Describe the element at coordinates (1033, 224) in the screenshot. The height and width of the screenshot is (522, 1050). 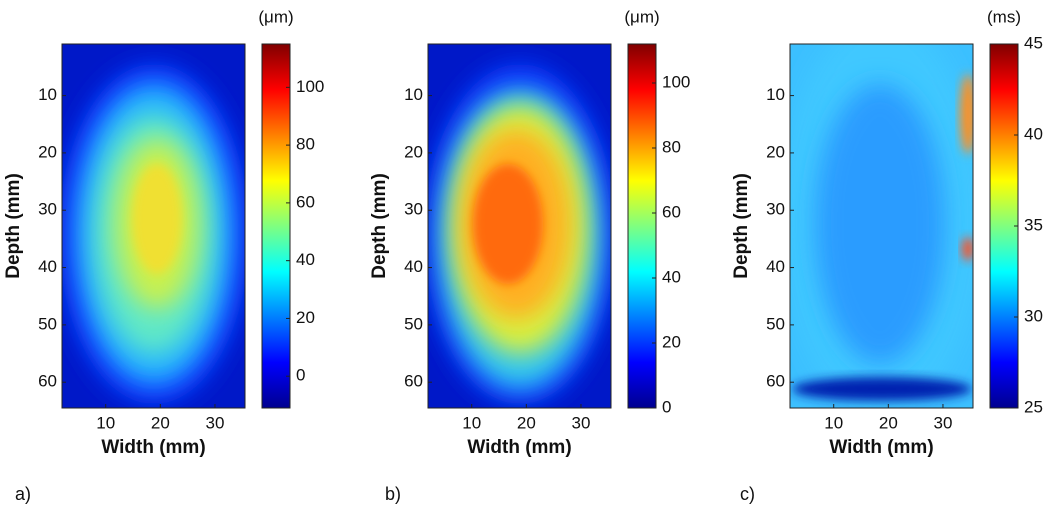
I see `colorbar-tick-label: 35` at that location.